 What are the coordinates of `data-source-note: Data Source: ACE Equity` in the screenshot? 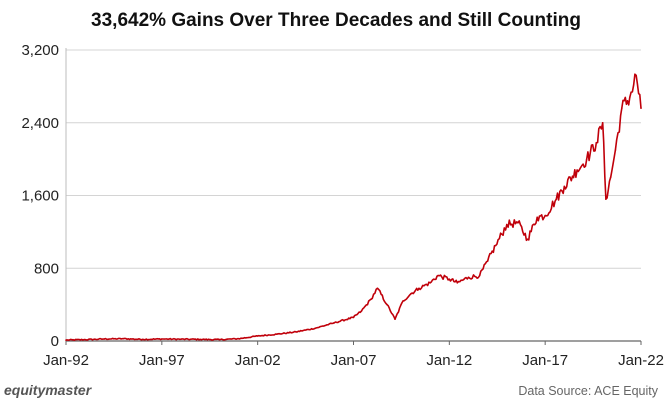 It's located at (588, 391).